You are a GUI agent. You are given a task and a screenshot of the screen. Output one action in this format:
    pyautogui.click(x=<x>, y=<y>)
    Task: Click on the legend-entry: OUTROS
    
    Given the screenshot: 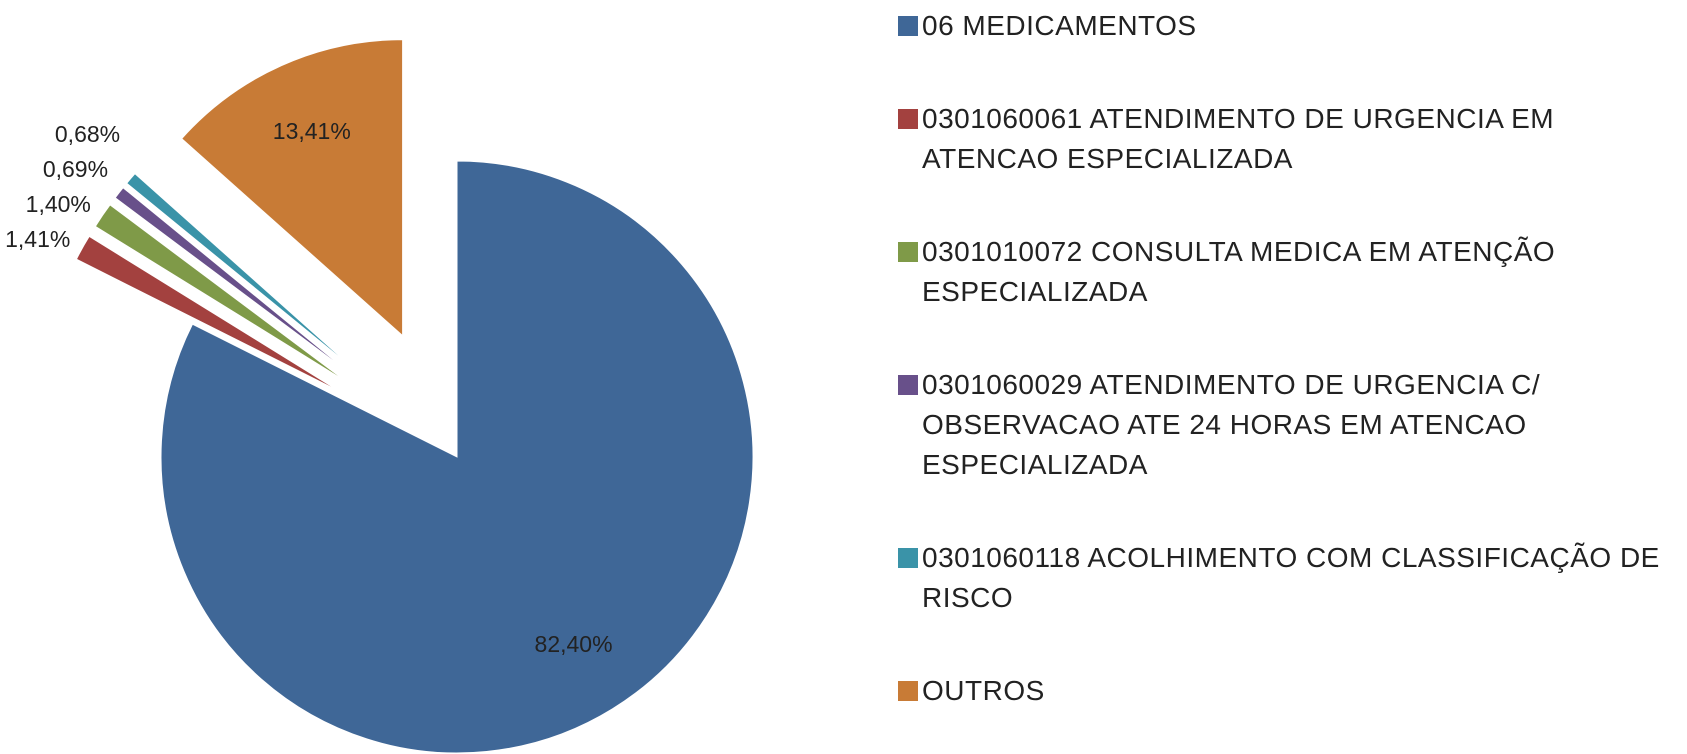 What is the action you would take?
    pyautogui.click(x=1288, y=691)
    